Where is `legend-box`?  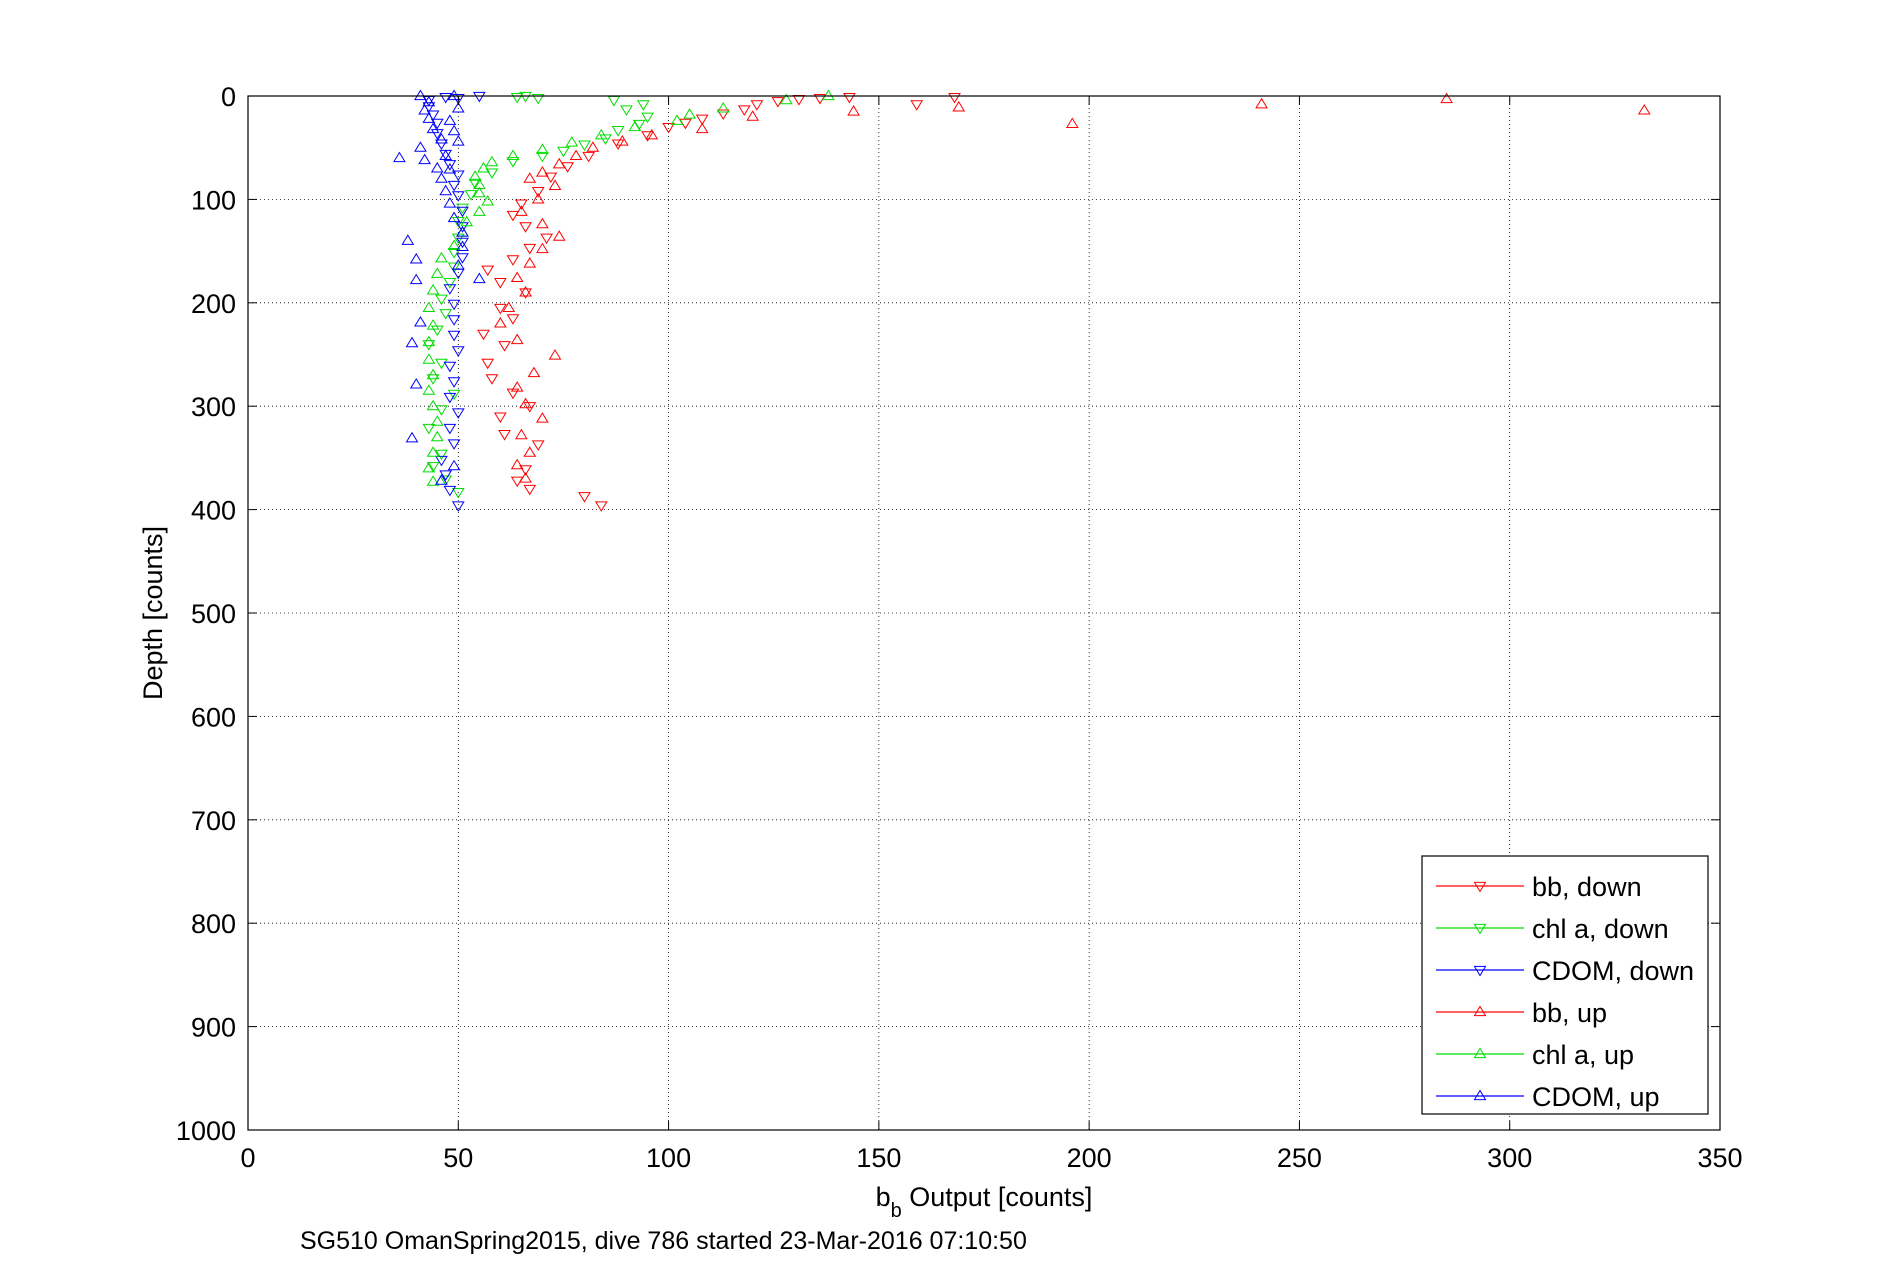 legend-box is located at coordinates (1565, 985).